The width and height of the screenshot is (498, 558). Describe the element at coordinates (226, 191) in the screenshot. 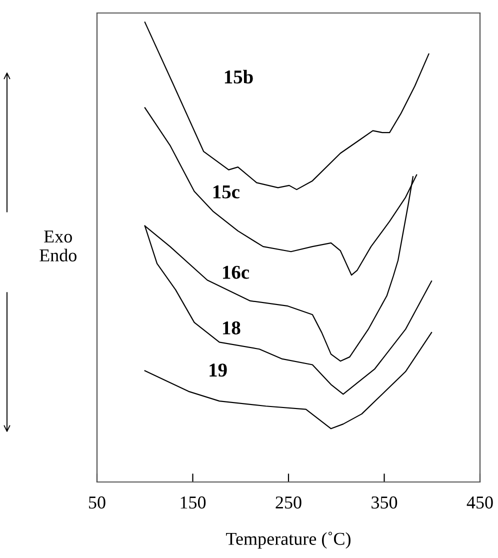

I see `series-label: 15c` at that location.